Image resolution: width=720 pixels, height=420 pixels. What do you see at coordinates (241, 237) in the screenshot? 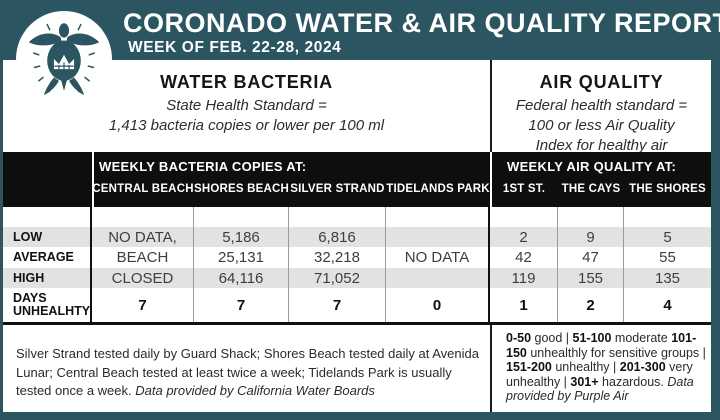
I see `table-cell: 5,186` at bounding box center [241, 237].